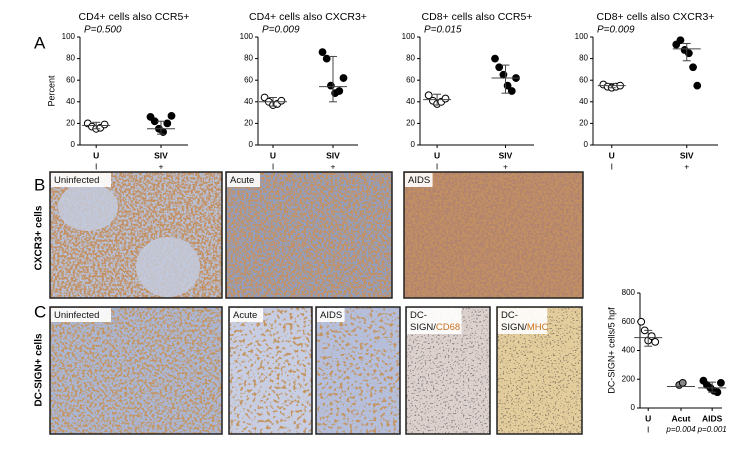  What do you see at coordinates (76, 315) in the screenshot?
I see `image-label: Uninfected` at bounding box center [76, 315].